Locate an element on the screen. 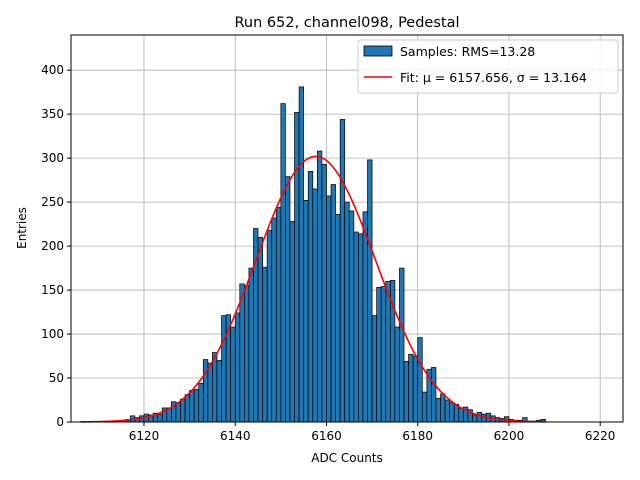 The width and height of the screenshot is (640, 480). chart-title: Run 652, channel098, Pedestal is located at coordinates (346, 23).